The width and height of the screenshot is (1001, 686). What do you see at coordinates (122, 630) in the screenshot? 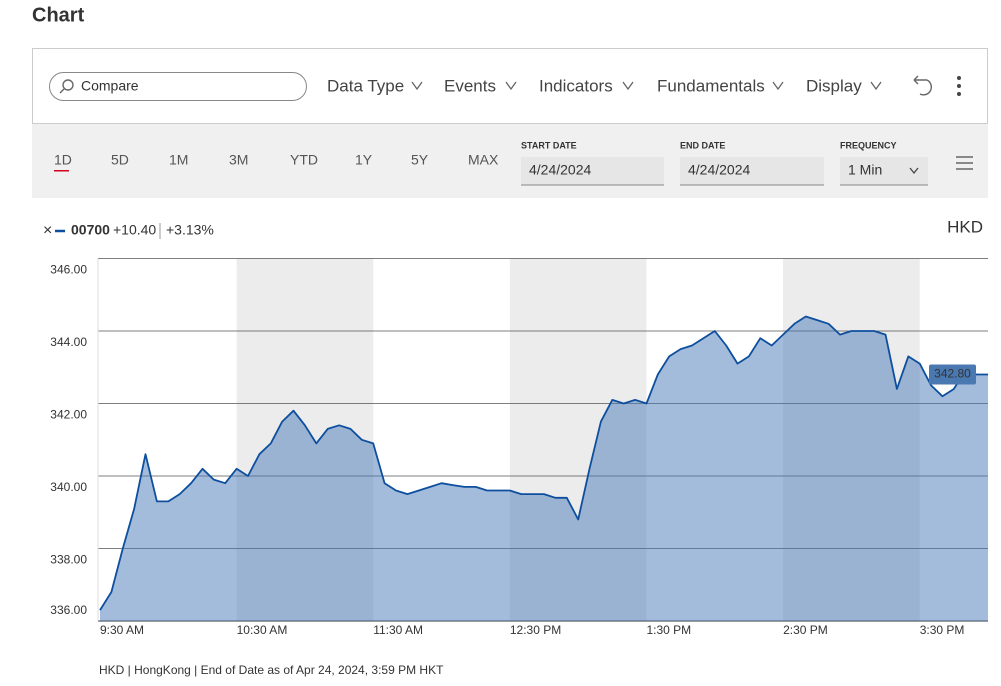
I see `x-tick-label: 9:30 AM` at bounding box center [122, 630].